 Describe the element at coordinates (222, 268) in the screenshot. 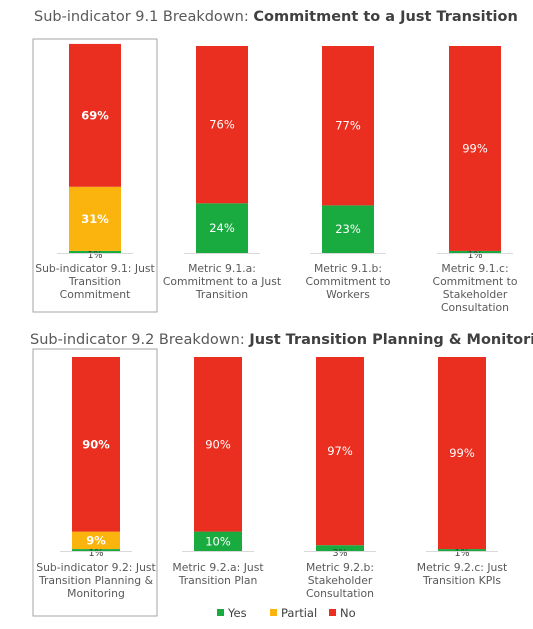

I see `category-label-line: Metric 9.1.a:` at that location.